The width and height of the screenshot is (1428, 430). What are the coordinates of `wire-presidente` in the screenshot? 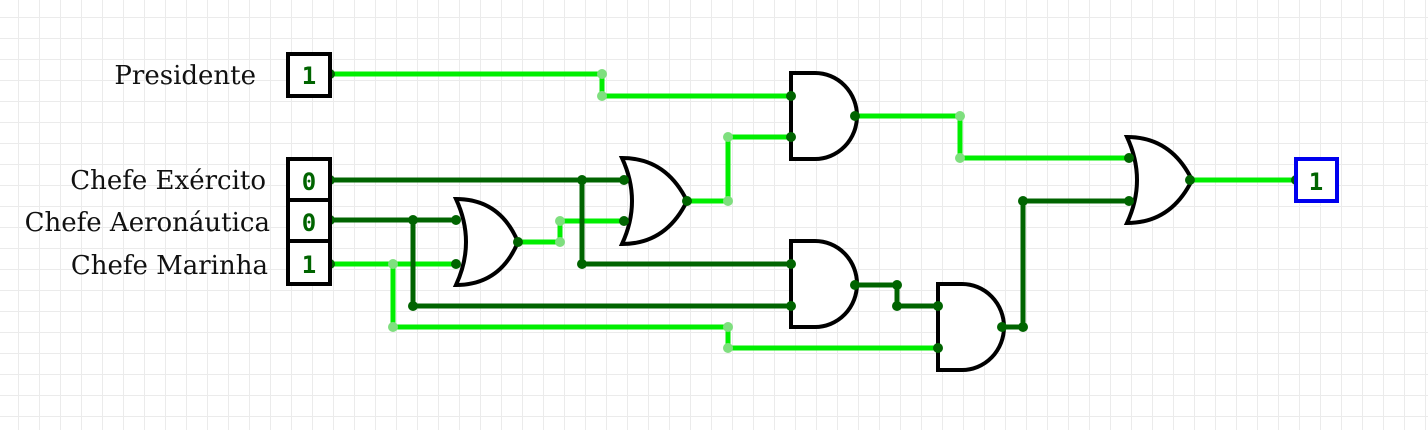 It's located at (560, 85).